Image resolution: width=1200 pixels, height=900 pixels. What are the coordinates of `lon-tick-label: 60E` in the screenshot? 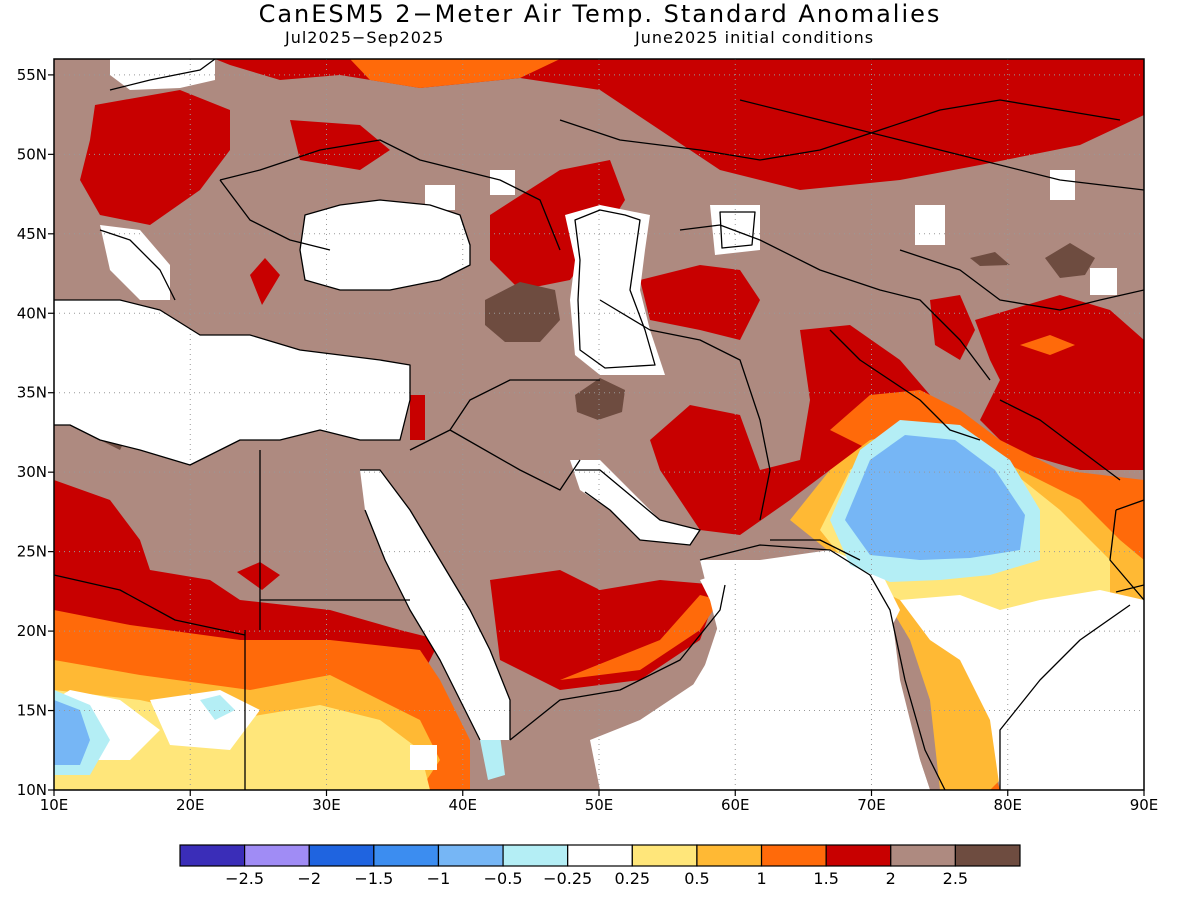 It's located at (735, 805).